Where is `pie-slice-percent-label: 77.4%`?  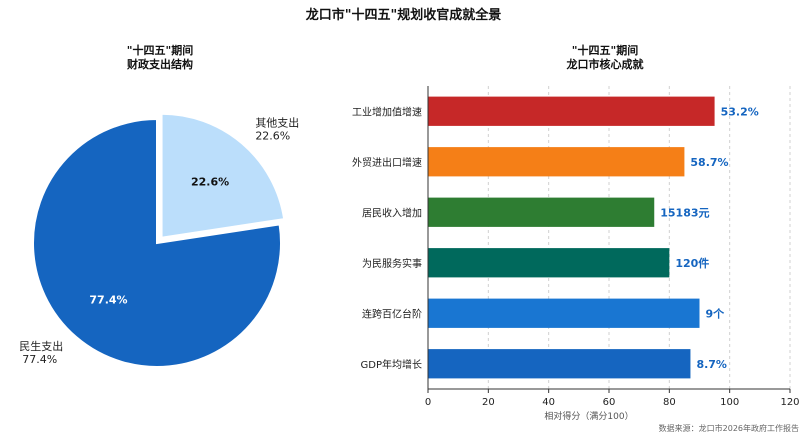 pie-slice-percent-label: 77.4% is located at coordinates (108, 299).